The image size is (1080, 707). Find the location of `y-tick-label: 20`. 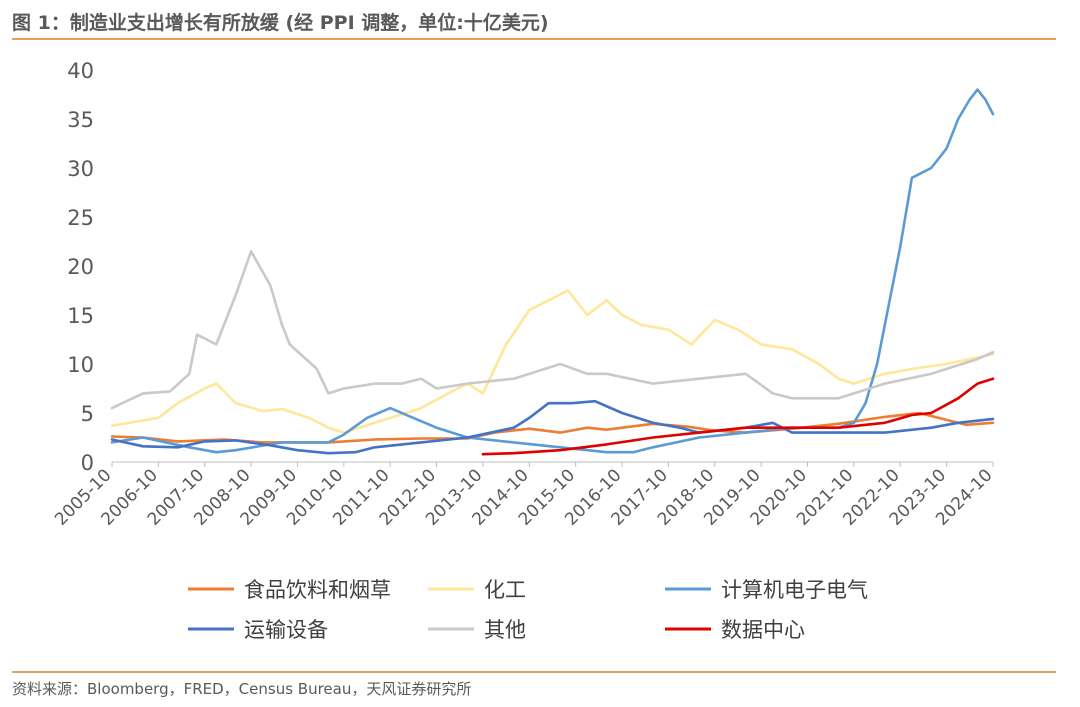

y-tick-label: 20 is located at coordinates (80, 267).